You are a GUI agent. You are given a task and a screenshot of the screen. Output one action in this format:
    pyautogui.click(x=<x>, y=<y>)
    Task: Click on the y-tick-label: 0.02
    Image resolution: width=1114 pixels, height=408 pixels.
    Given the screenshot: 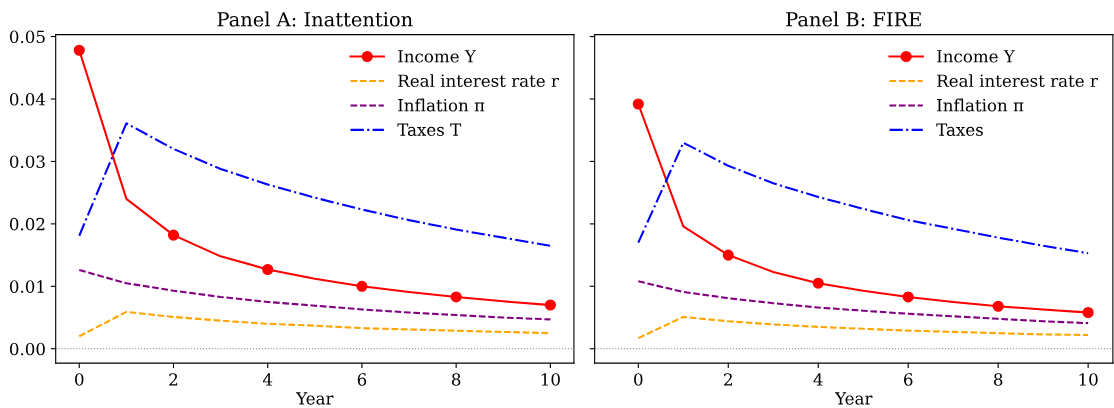 What is the action you would take?
    pyautogui.click(x=27, y=224)
    